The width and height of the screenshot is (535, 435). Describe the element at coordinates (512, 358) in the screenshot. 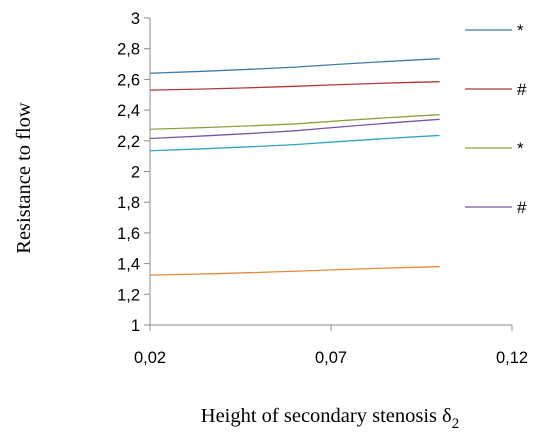

I see `x-tick-label: 0,12` at that location.